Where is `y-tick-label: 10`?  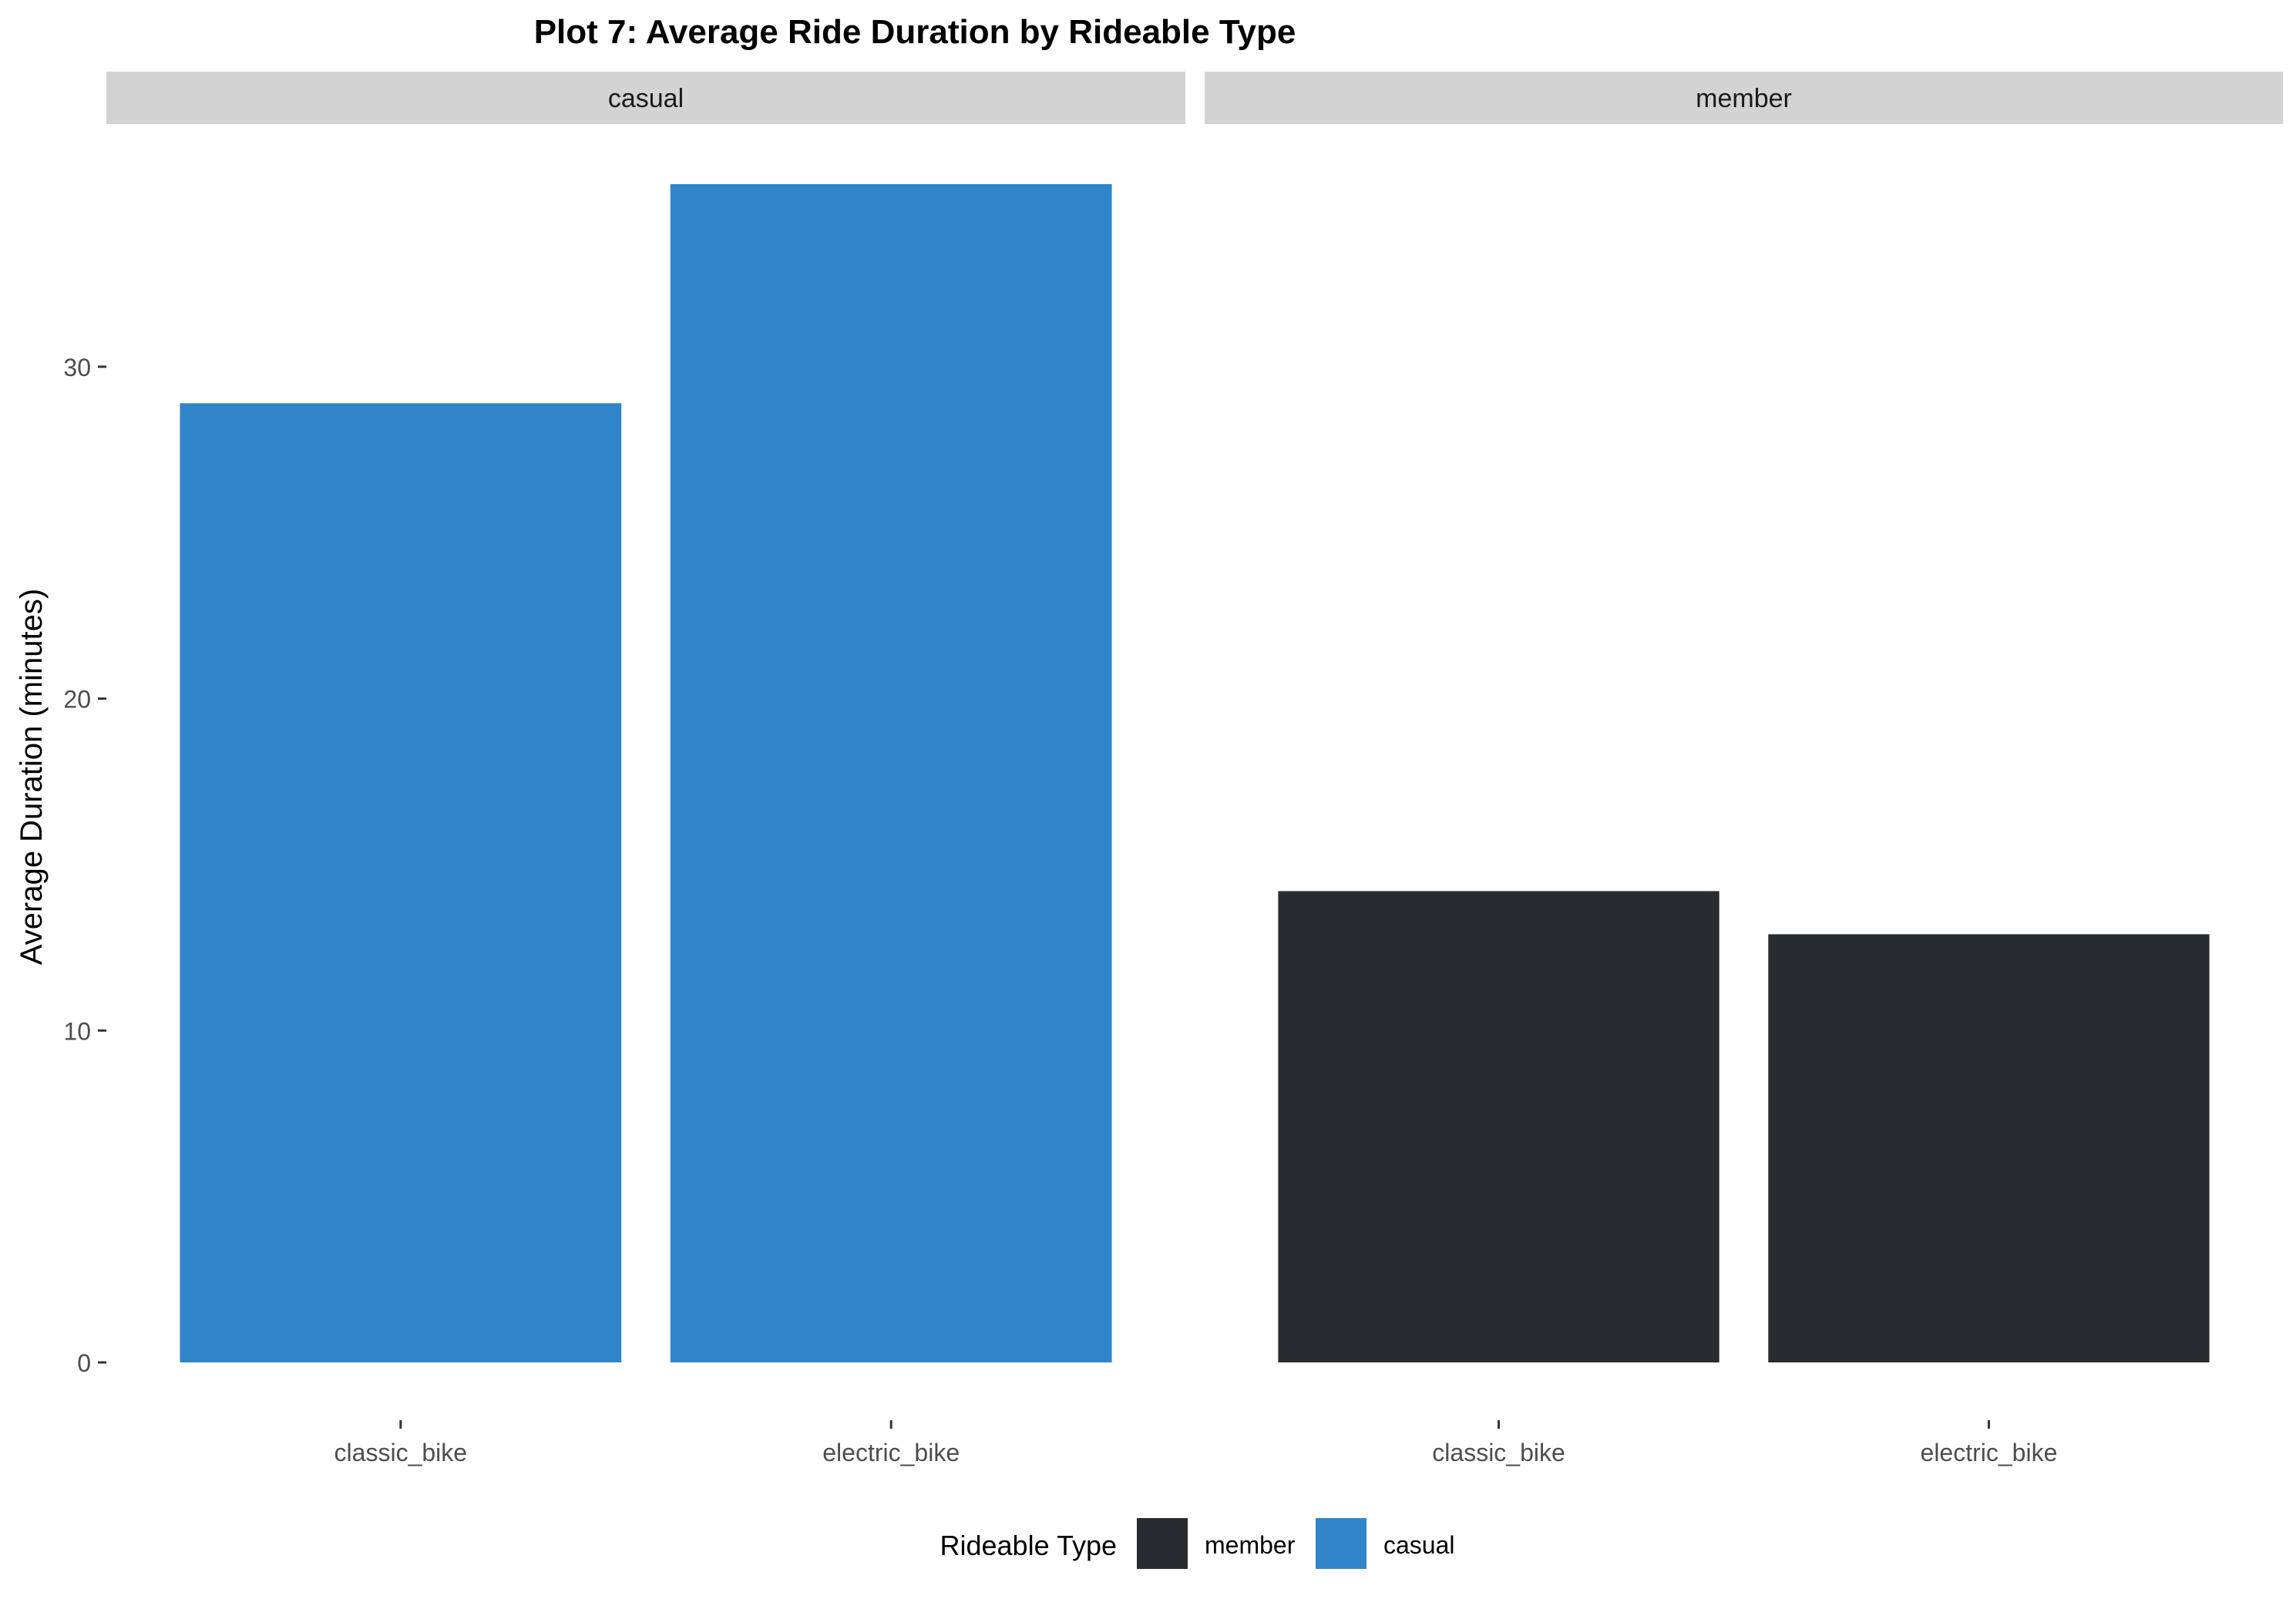
y-tick-label: 10 is located at coordinates (77, 1031).